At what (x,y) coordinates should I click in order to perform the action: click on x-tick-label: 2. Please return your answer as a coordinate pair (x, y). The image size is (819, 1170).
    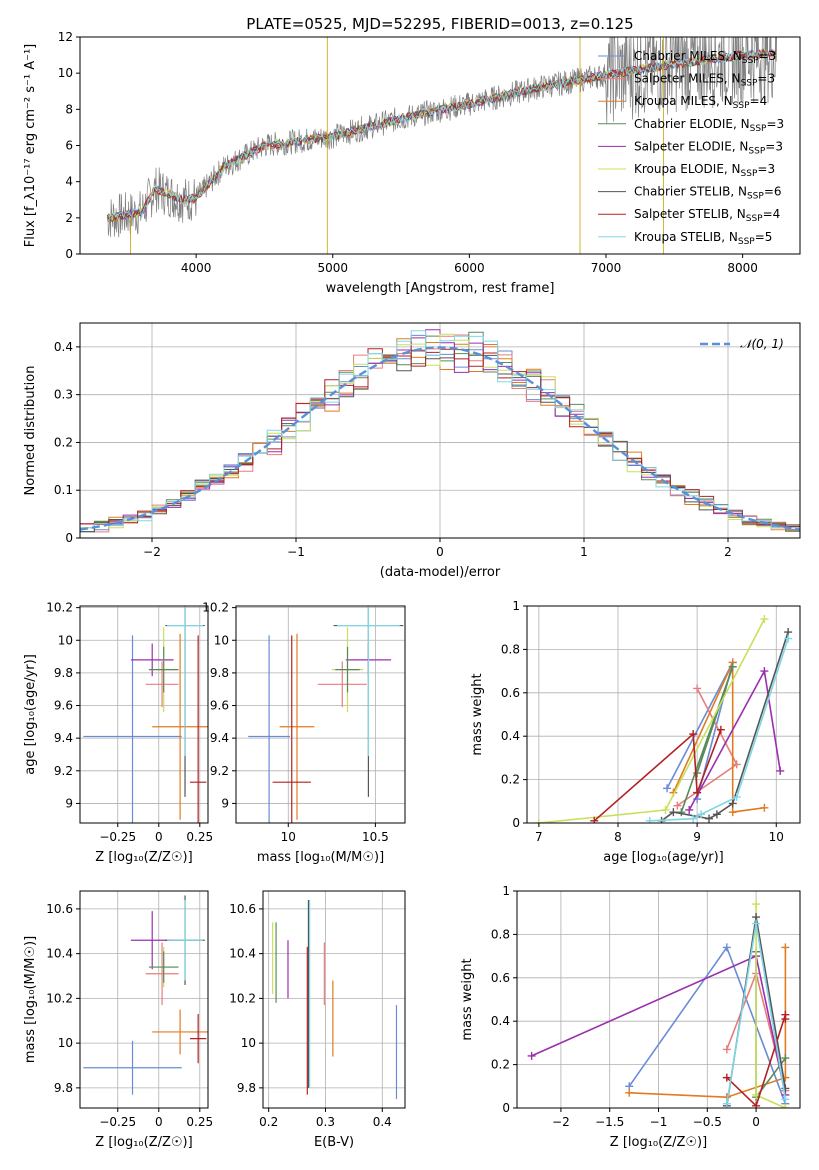
    Looking at the image, I should click on (728, 552).